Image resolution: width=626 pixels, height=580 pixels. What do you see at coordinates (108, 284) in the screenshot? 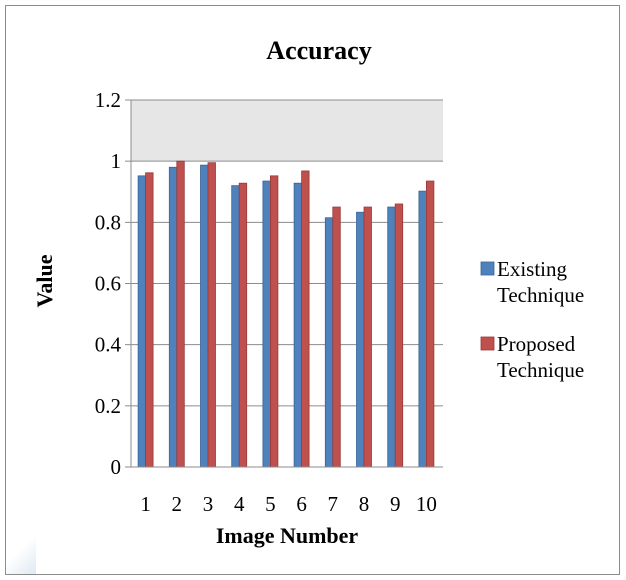
I see `y-tick-label: 0.6` at bounding box center [108, 284].